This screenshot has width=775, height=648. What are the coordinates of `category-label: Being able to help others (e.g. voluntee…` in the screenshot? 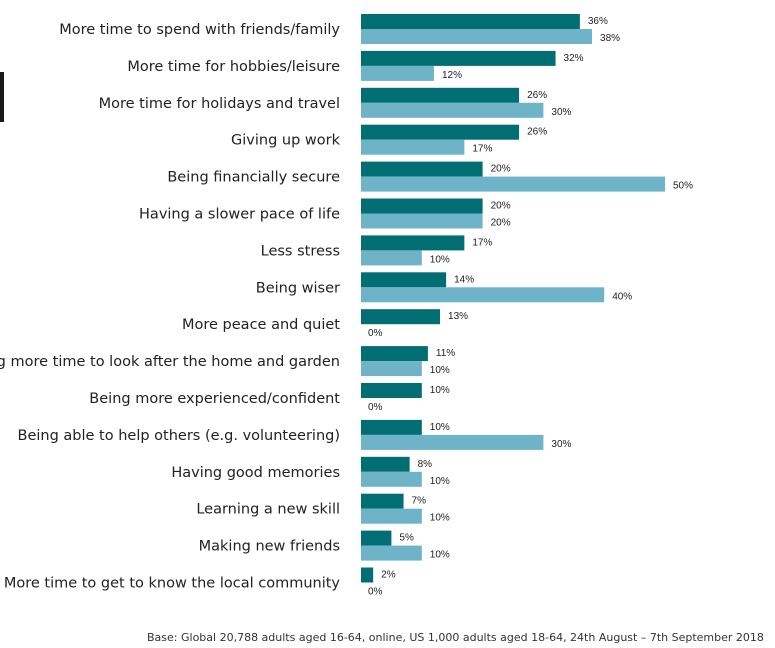 It's located at (179, 436).